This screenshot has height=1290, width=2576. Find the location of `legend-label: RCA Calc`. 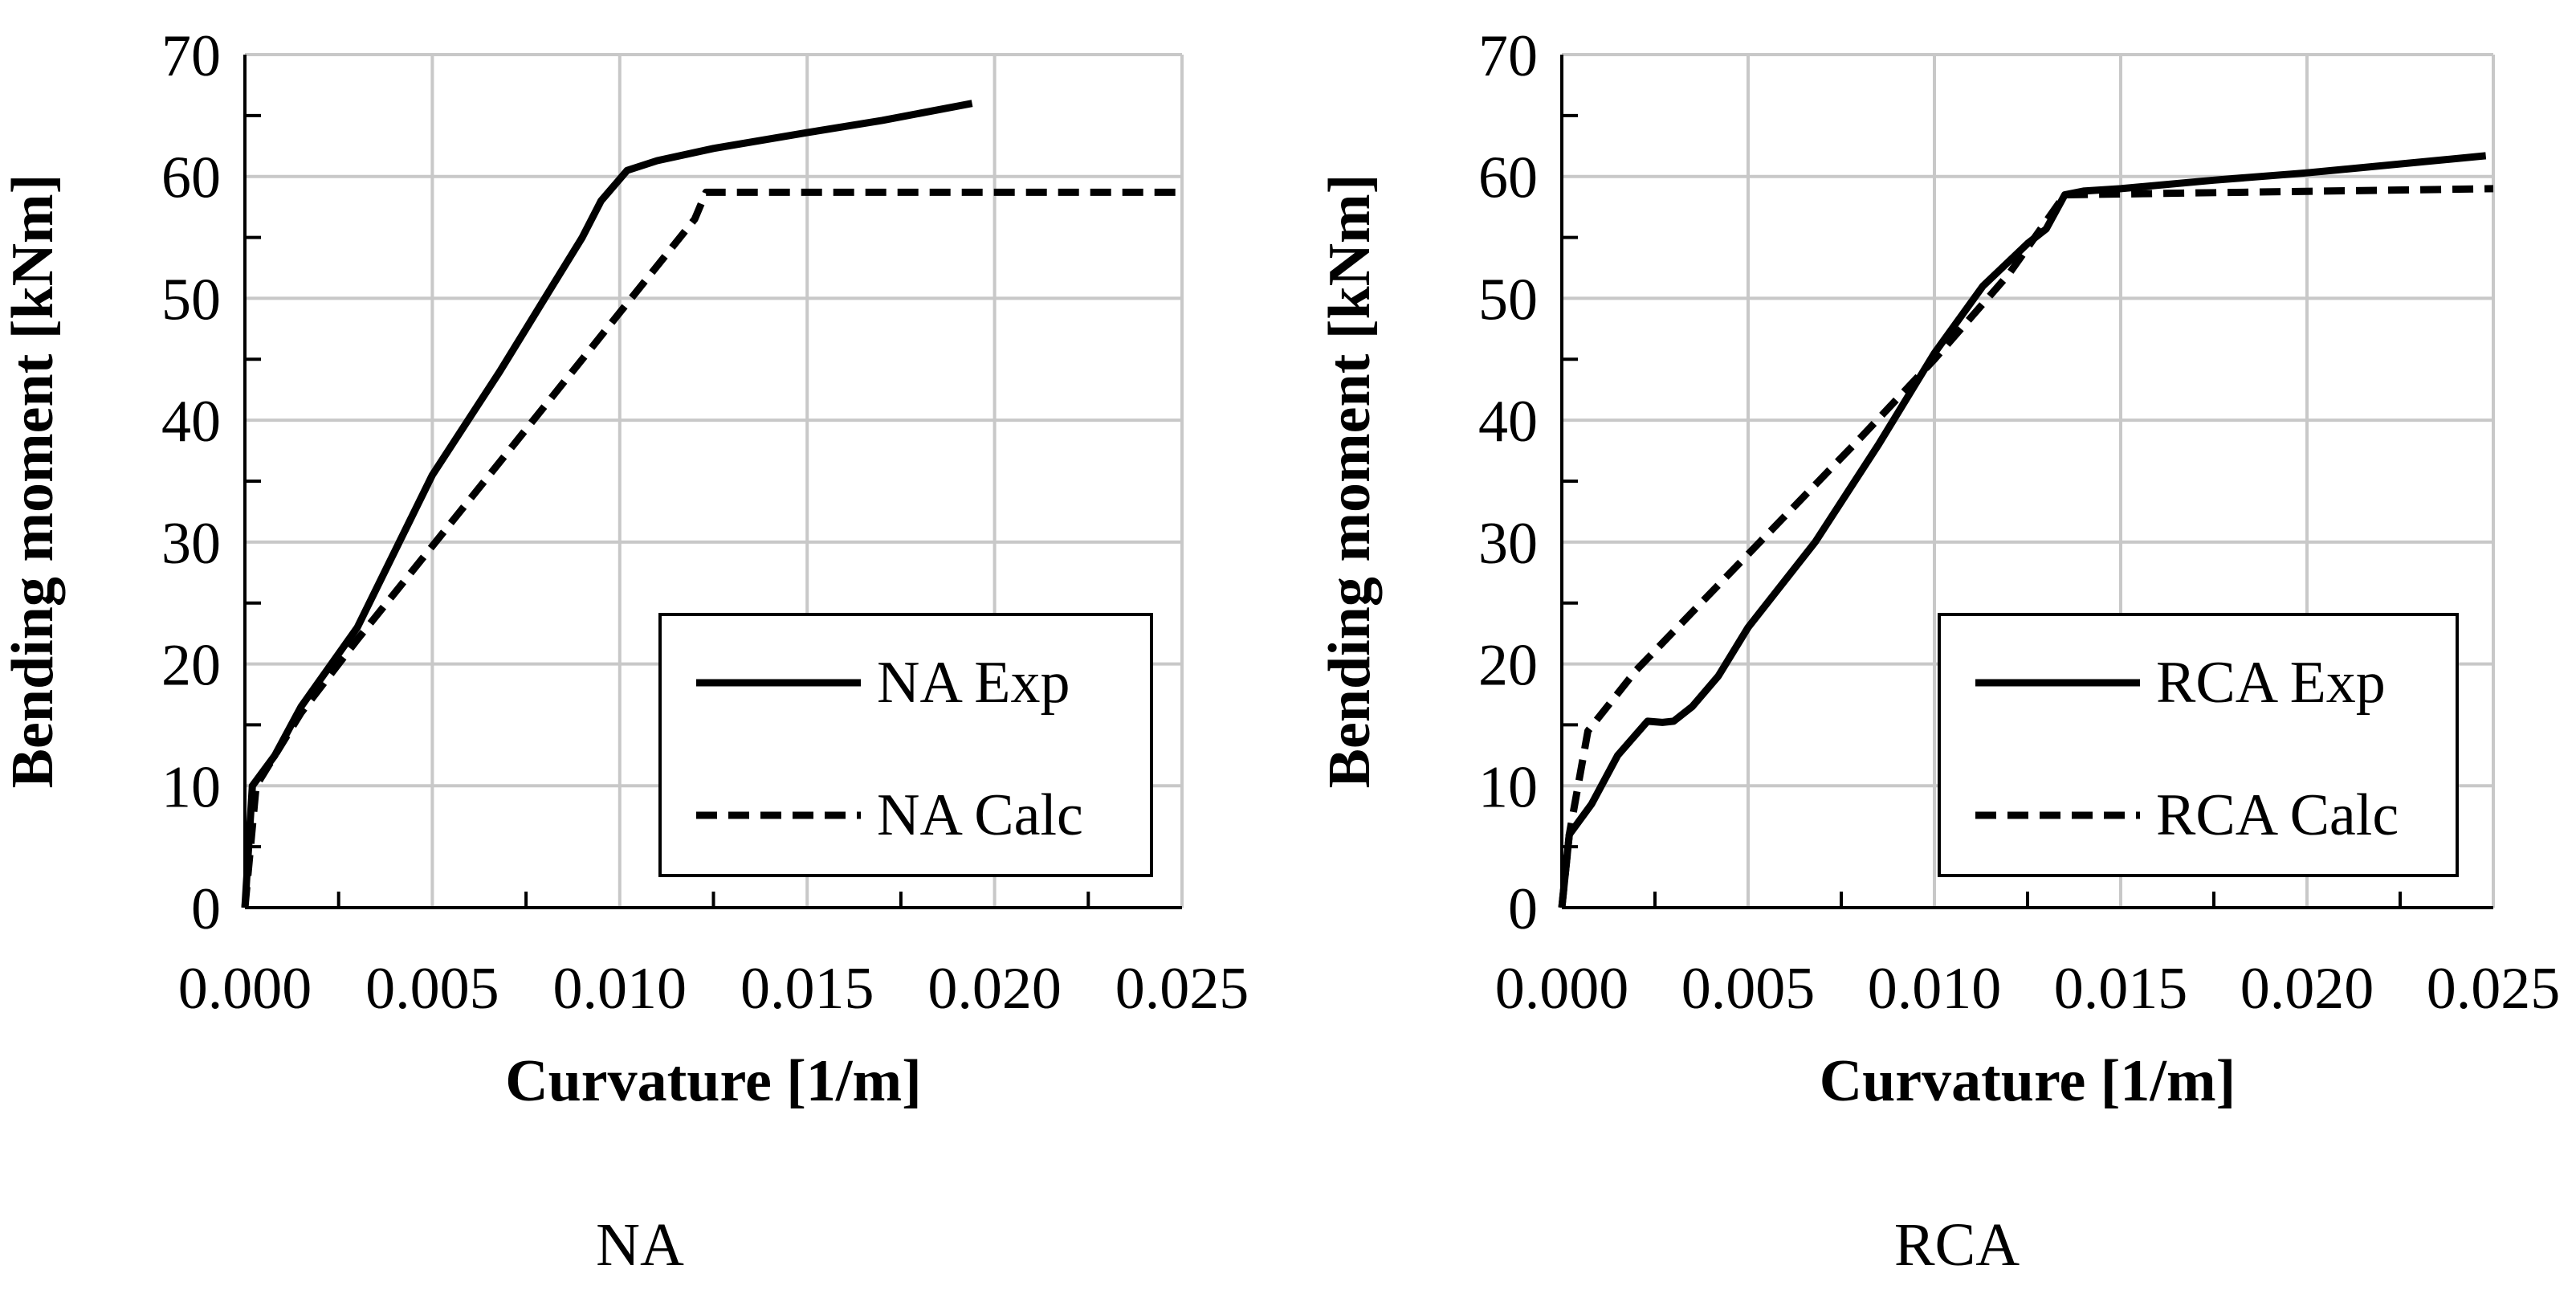

legend-label: RCA Calc is located at coordinates (2277, 815).